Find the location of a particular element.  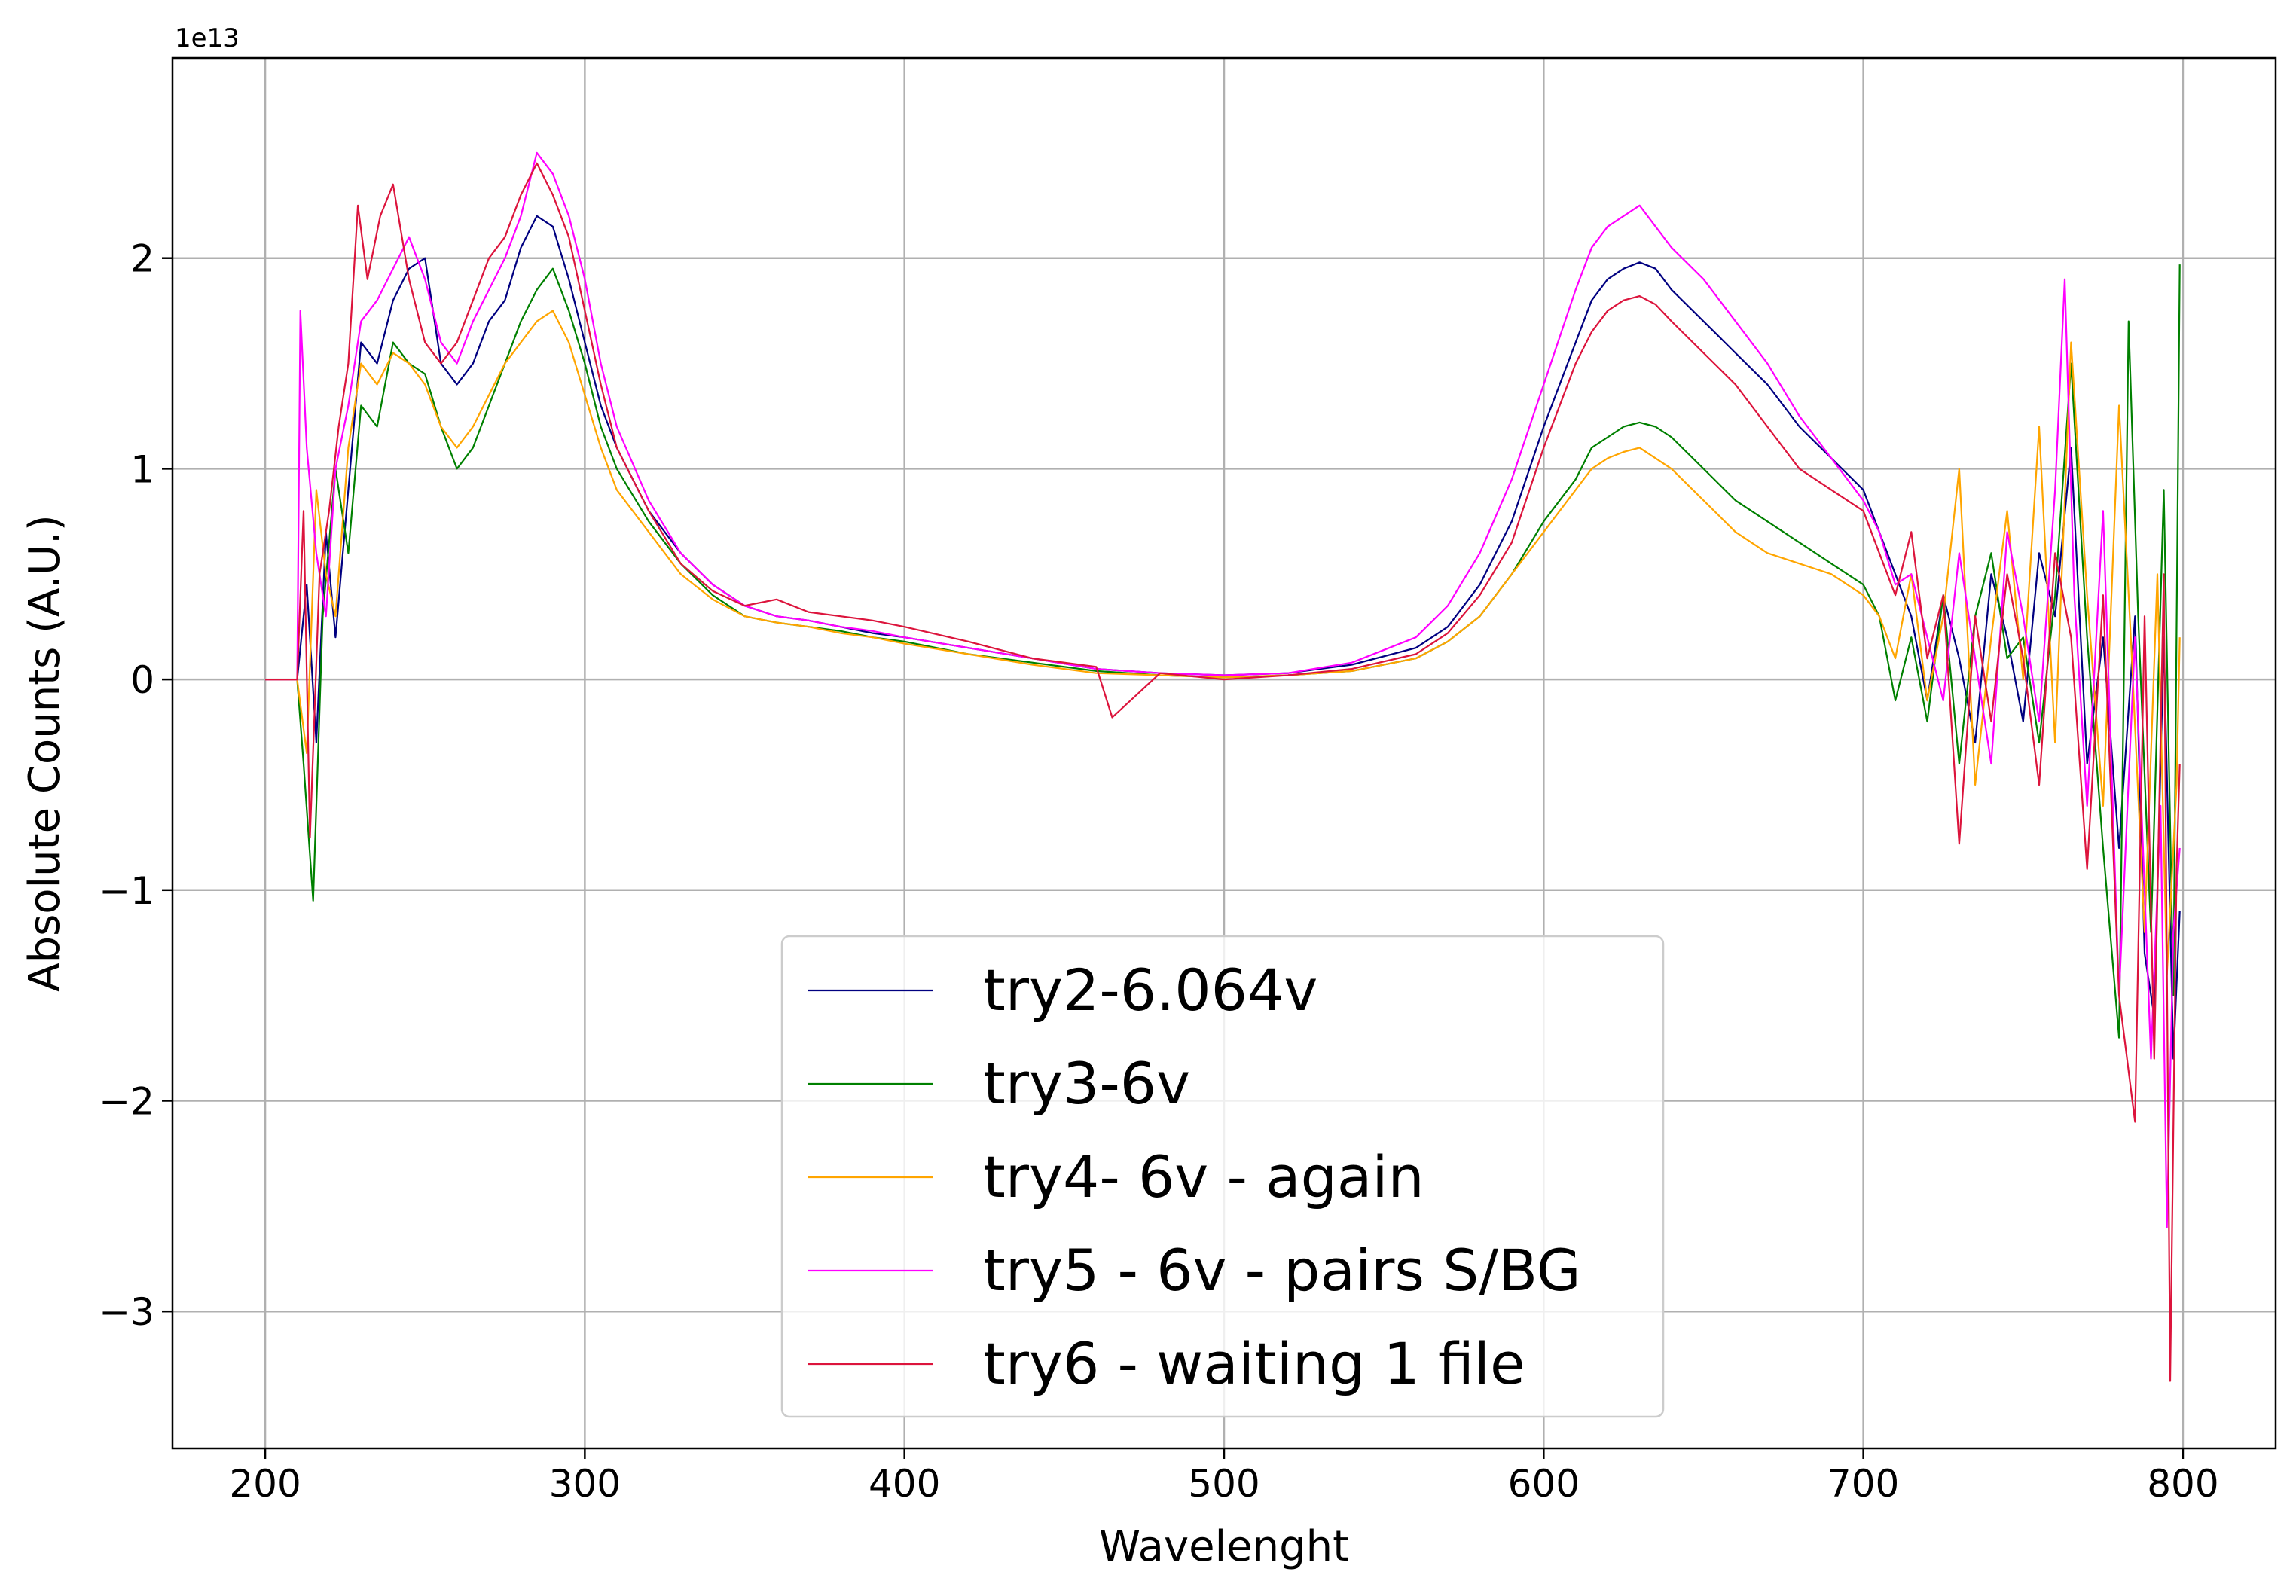

x-tick-label: 300 is located at coordinates (585, 1484).